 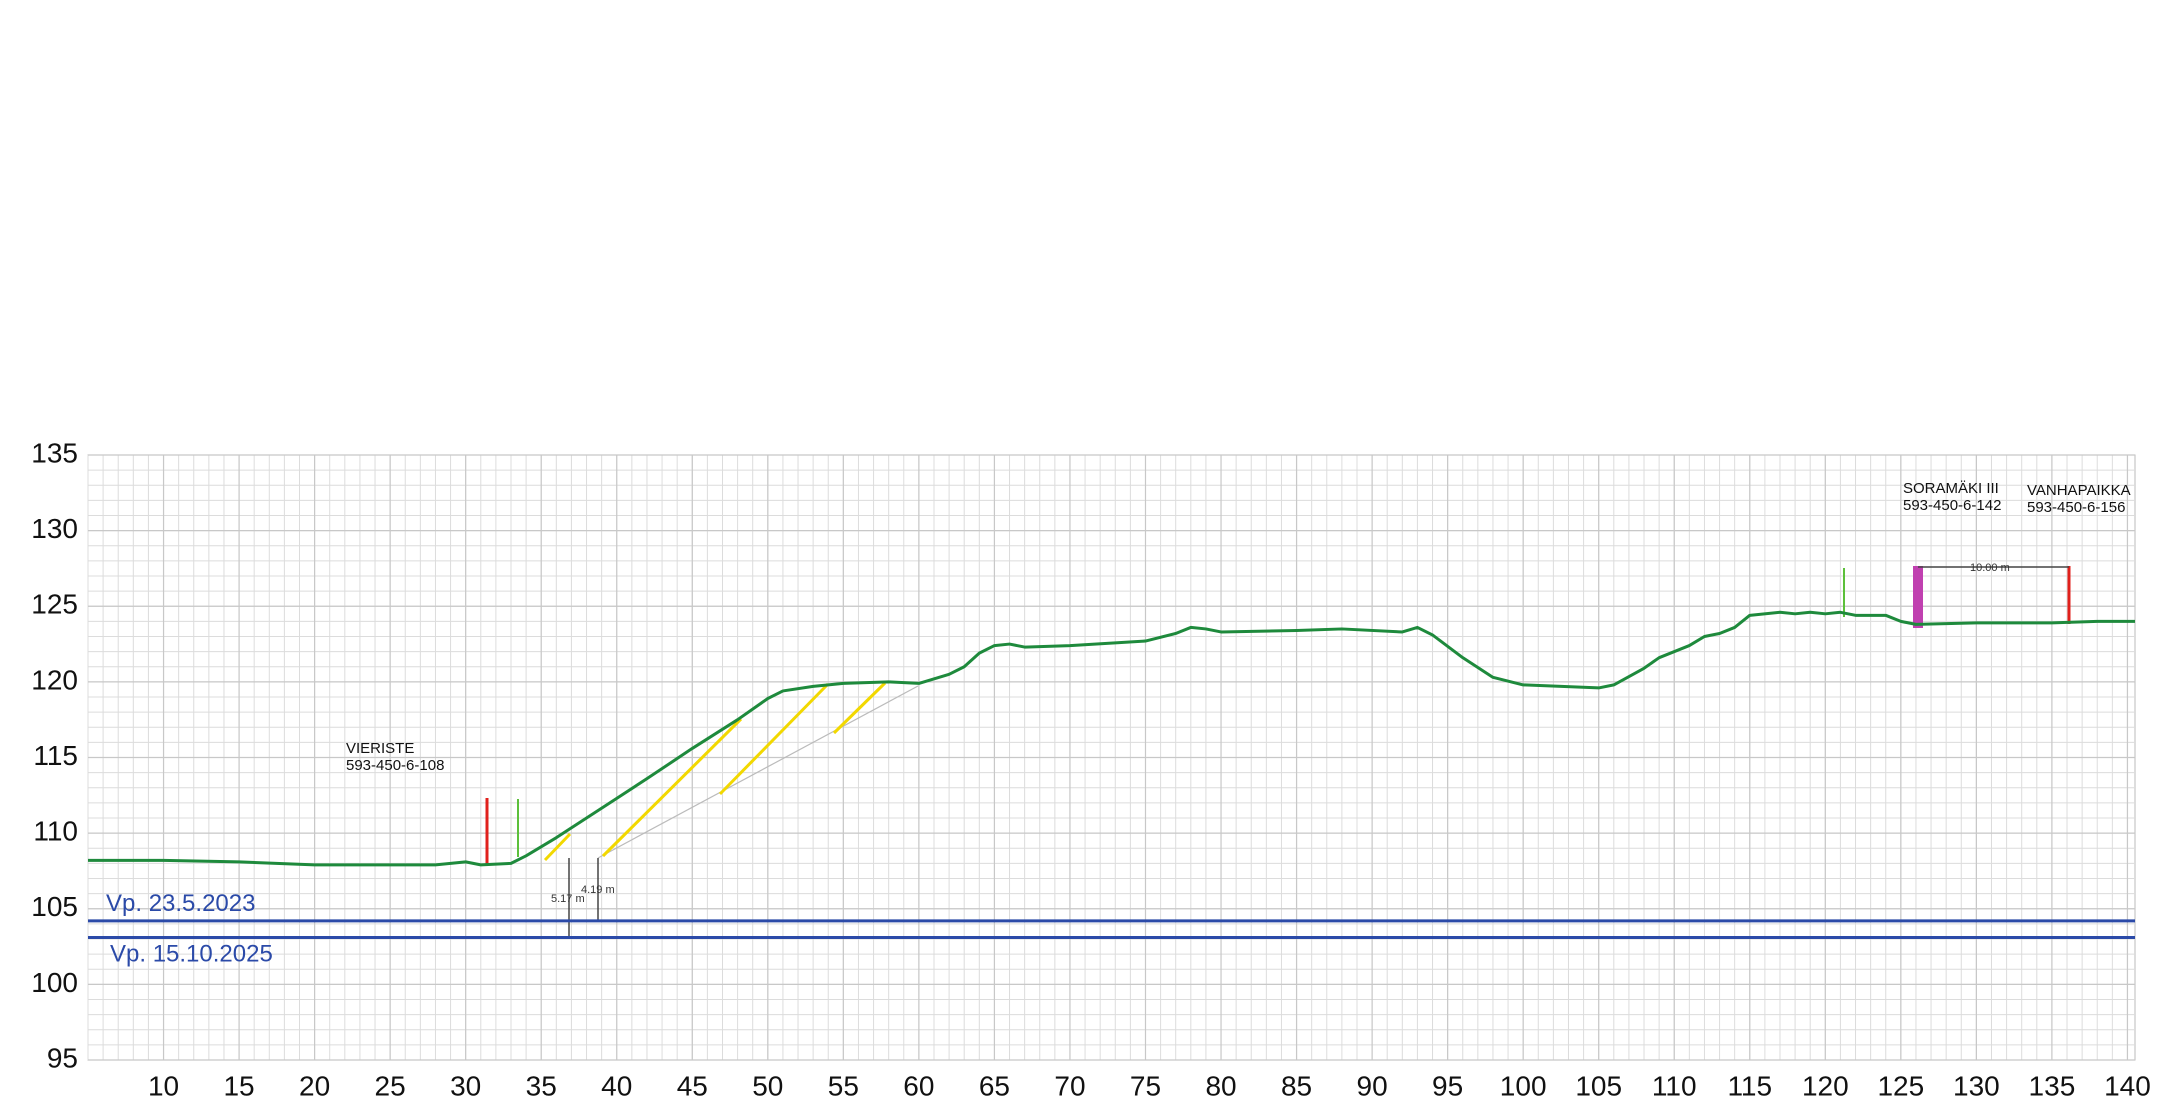 I want to click on x-tick-label: 105, so click(x=1598, y=1085).